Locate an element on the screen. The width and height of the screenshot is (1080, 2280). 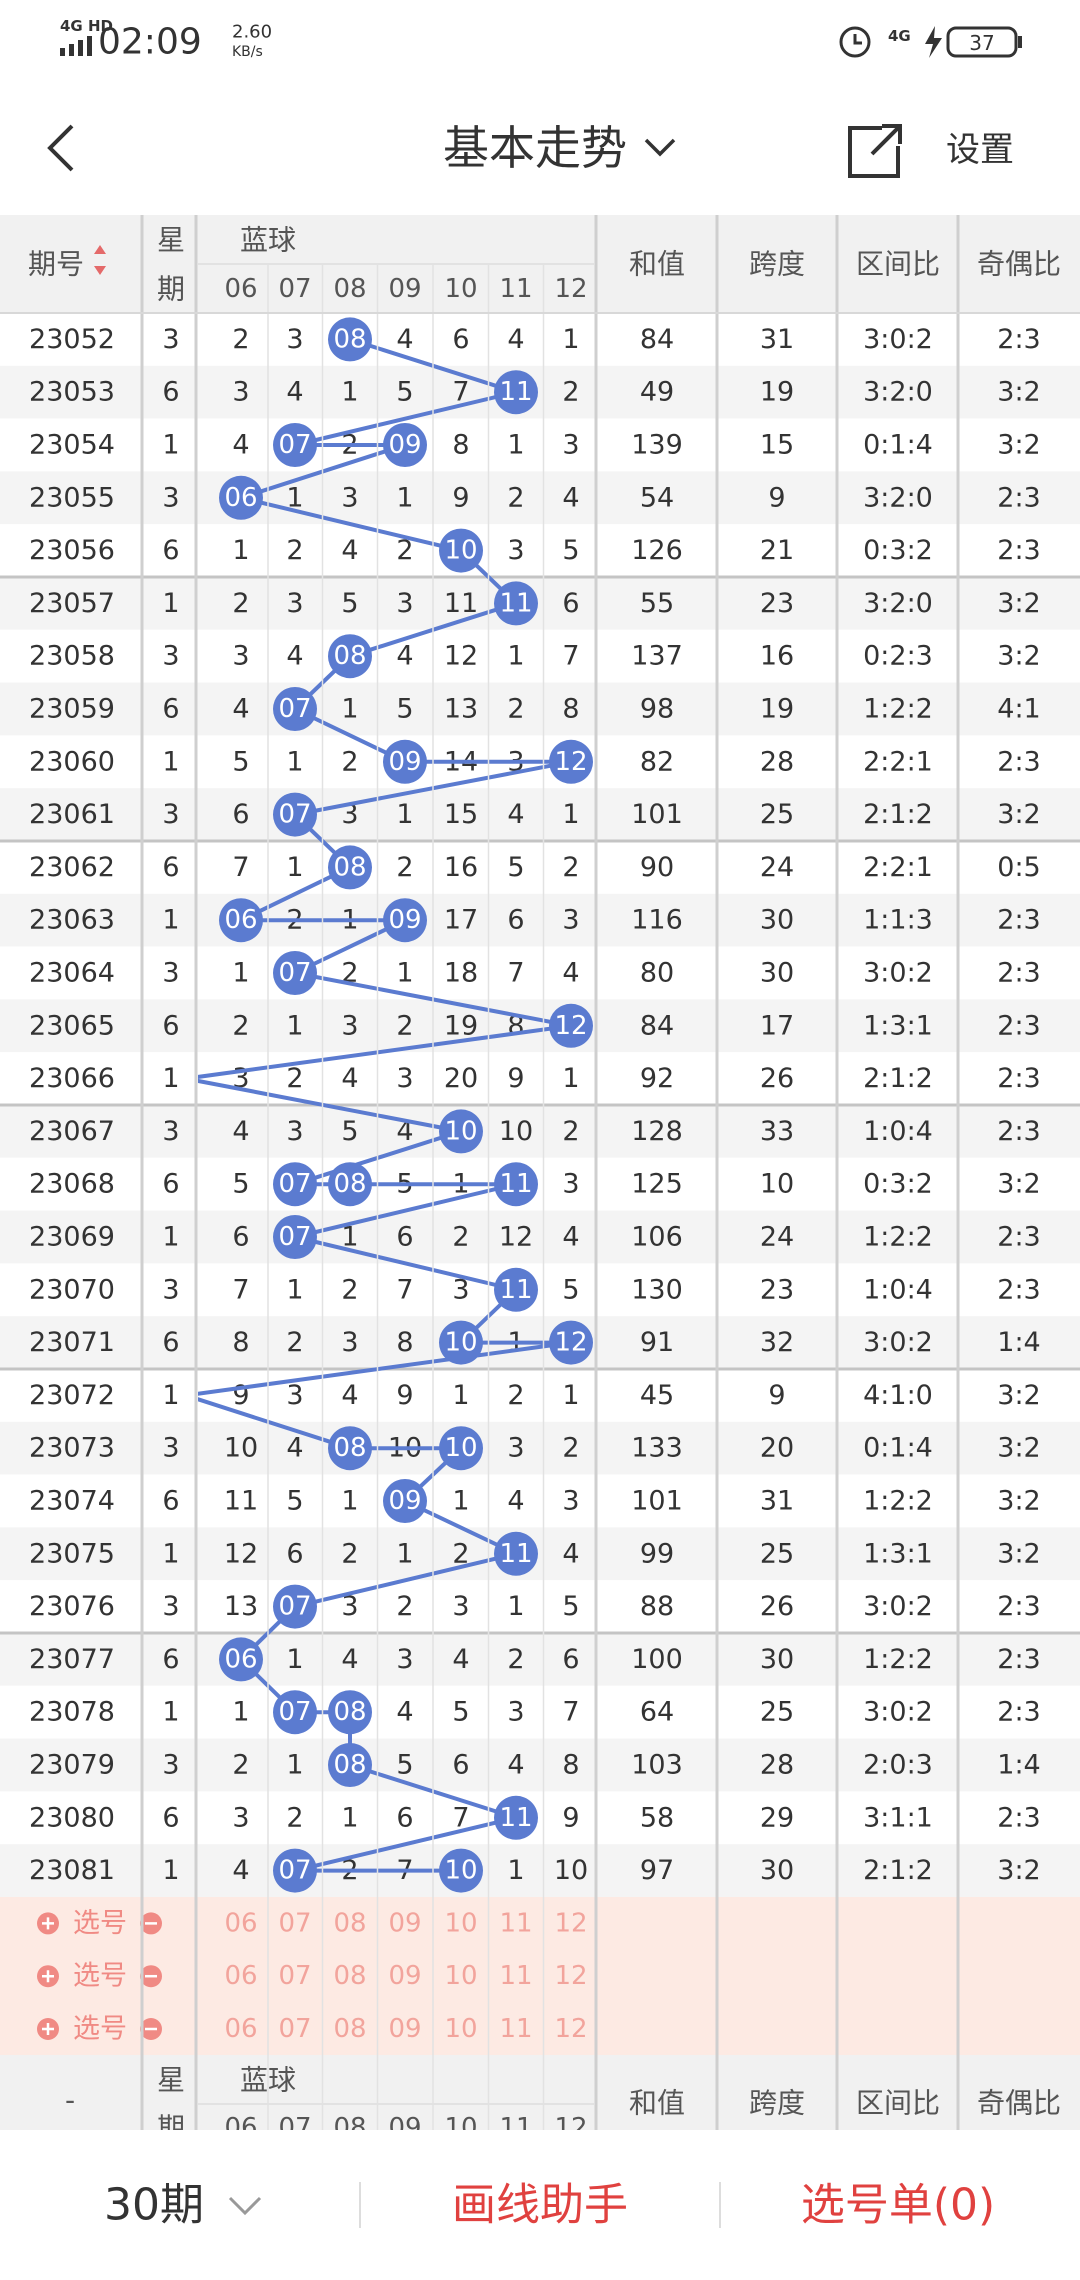
pick-number: 10 is located at coordinates (460, 1976).